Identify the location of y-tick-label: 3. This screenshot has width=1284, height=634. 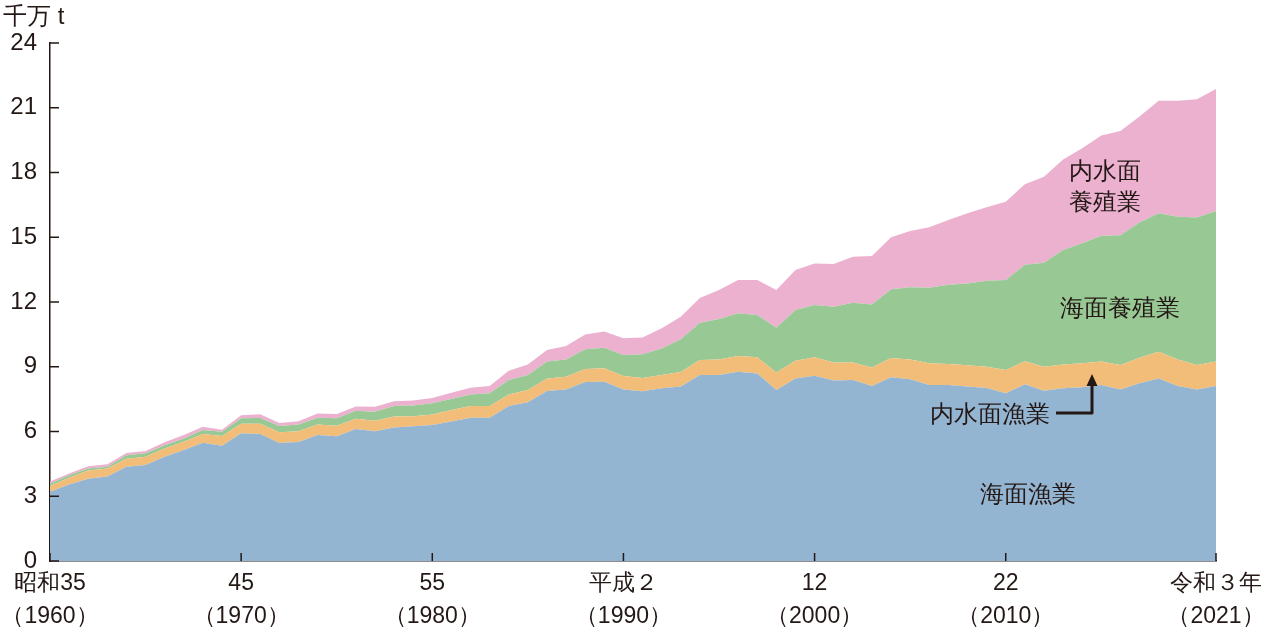
(30, 494).